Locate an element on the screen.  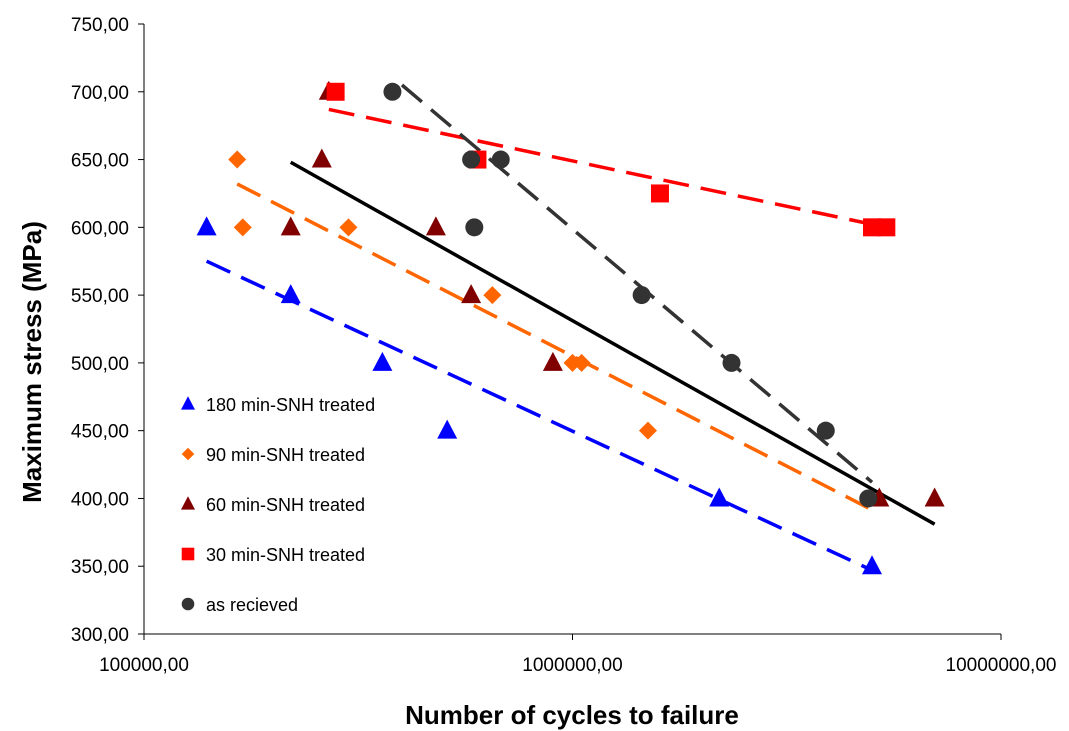
x-tick-label: 100000,00 is located at coordinates (144, 665).